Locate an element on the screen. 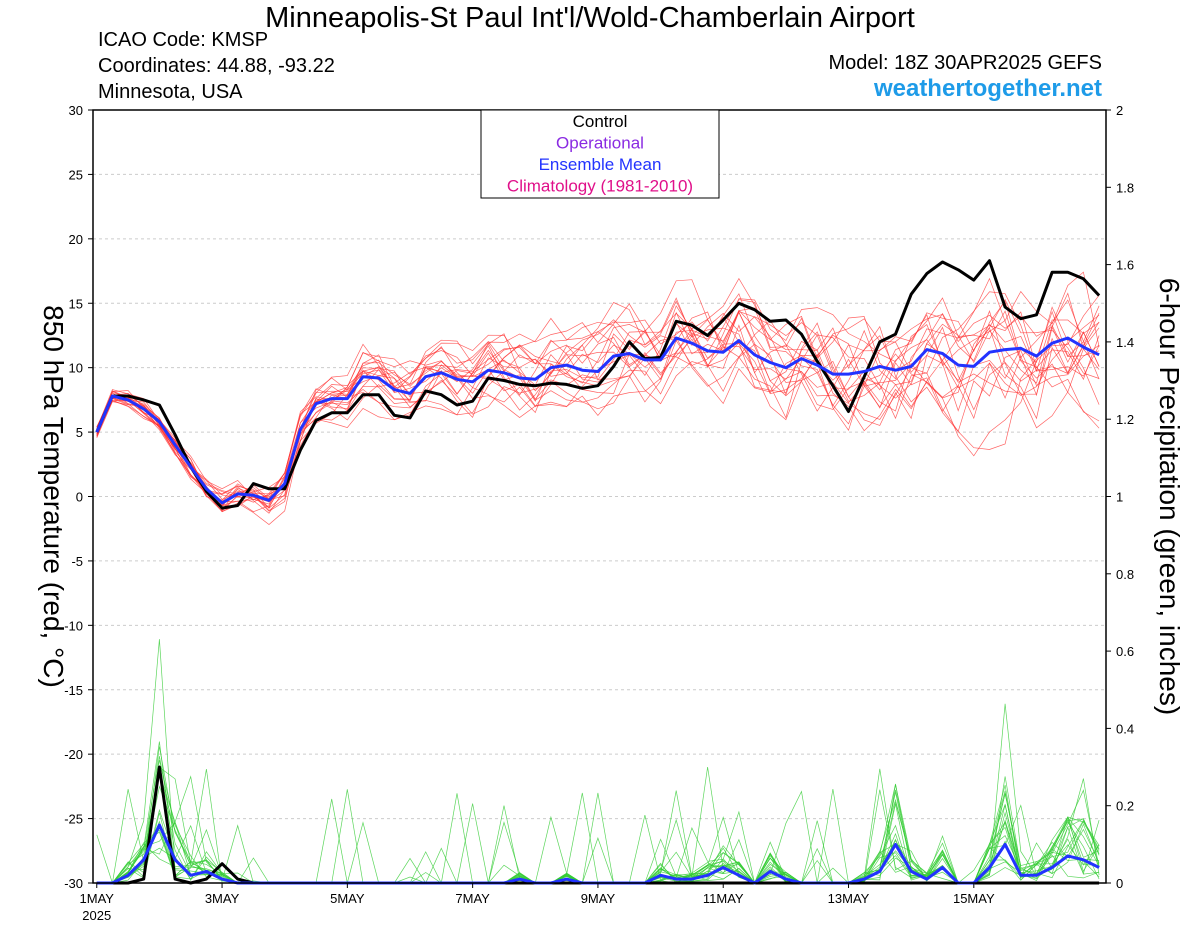 This screenshot has height=927, width=1200. y-left-tick-label: -20 is located at coordinates (73, 754).